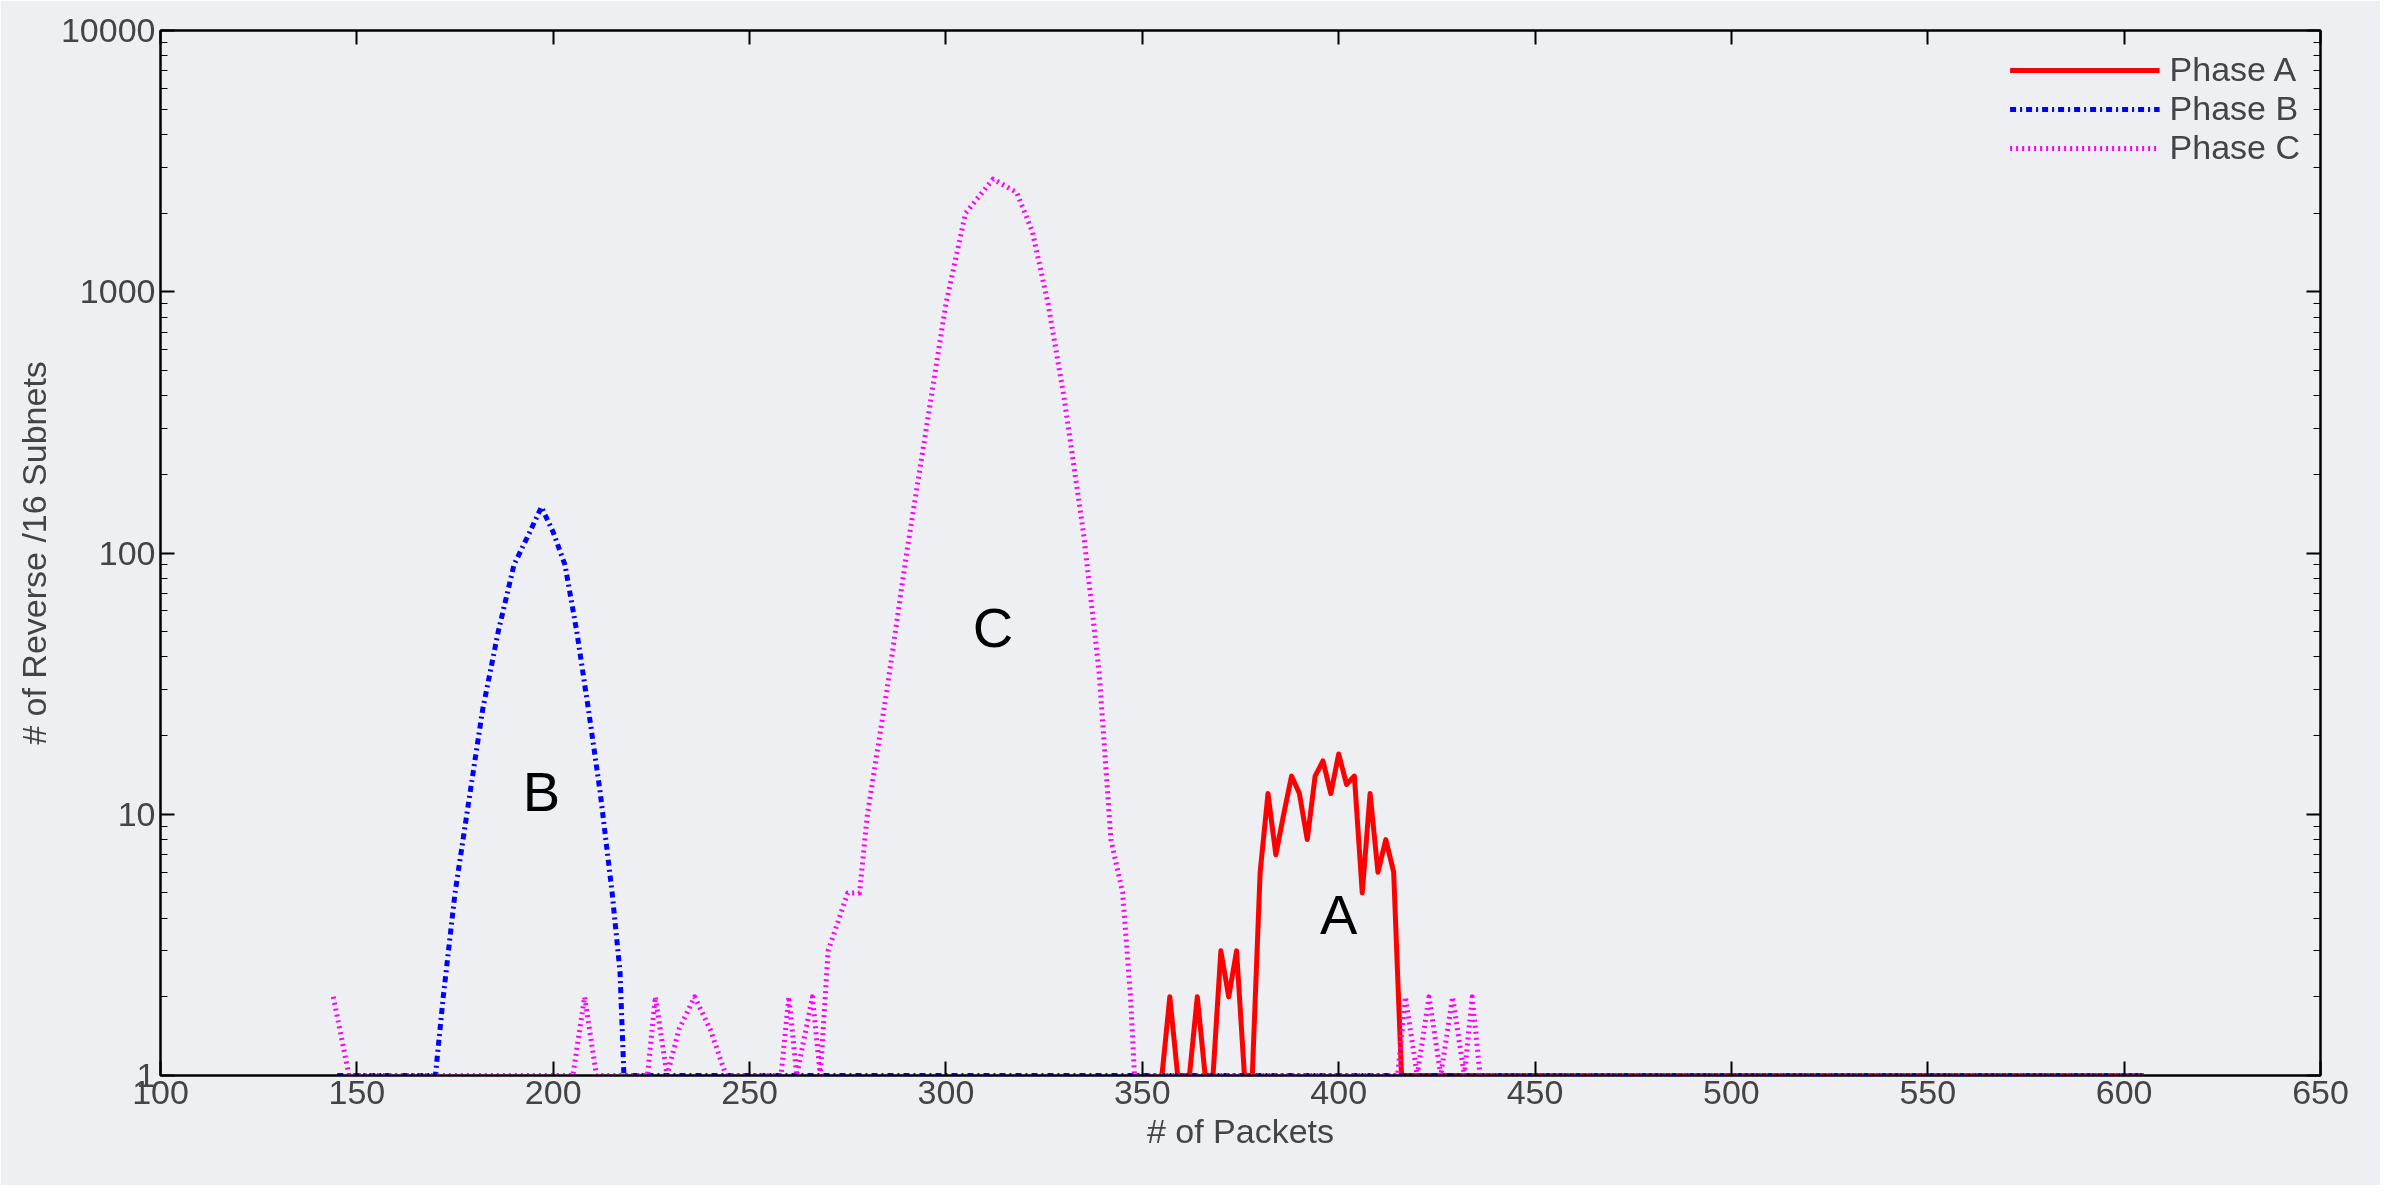 The width and height of the screenshot is (2390, 1194). What do you see at coordinates (2320, 1091) in the screenshot?
I see `x-tick-label: 650` at bounding box center [2320, 1091].